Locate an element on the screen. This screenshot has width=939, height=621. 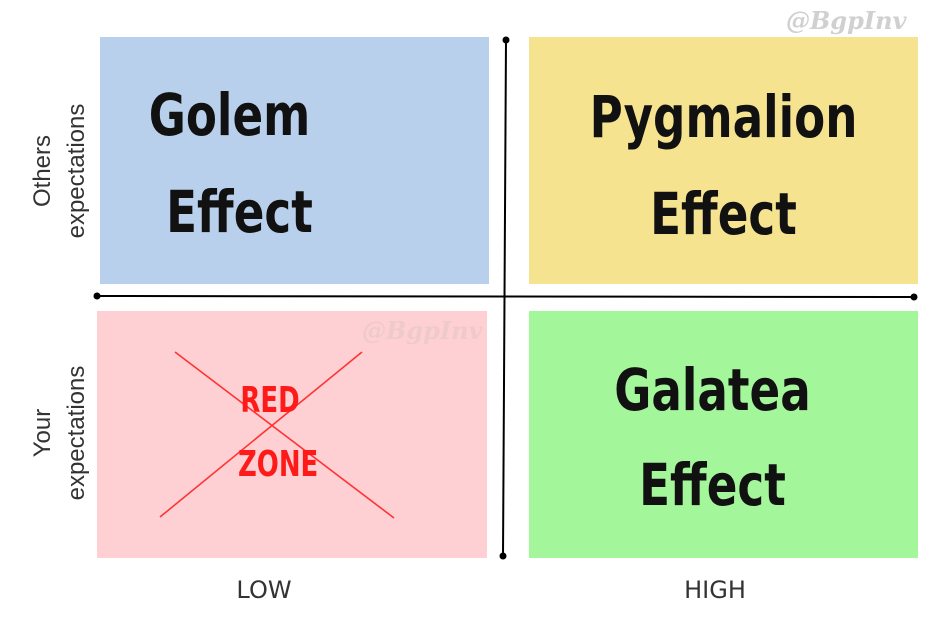
x-label-low: LOW is located at coordinates (264, 590).